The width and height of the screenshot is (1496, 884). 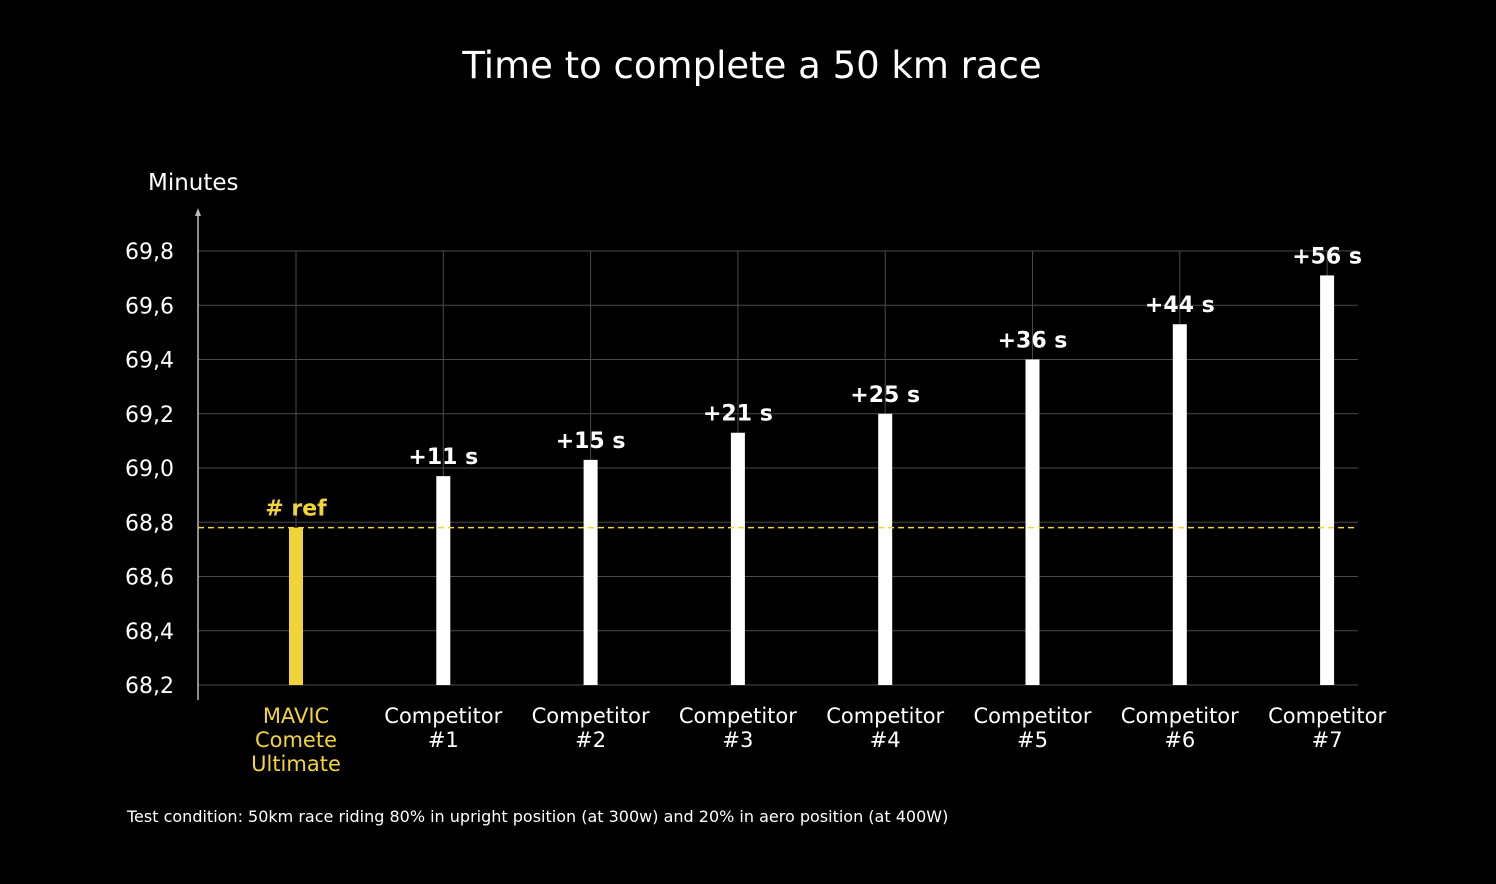 I want to click on x-tick-label: Competitor #4, so click(x=885, y=728).